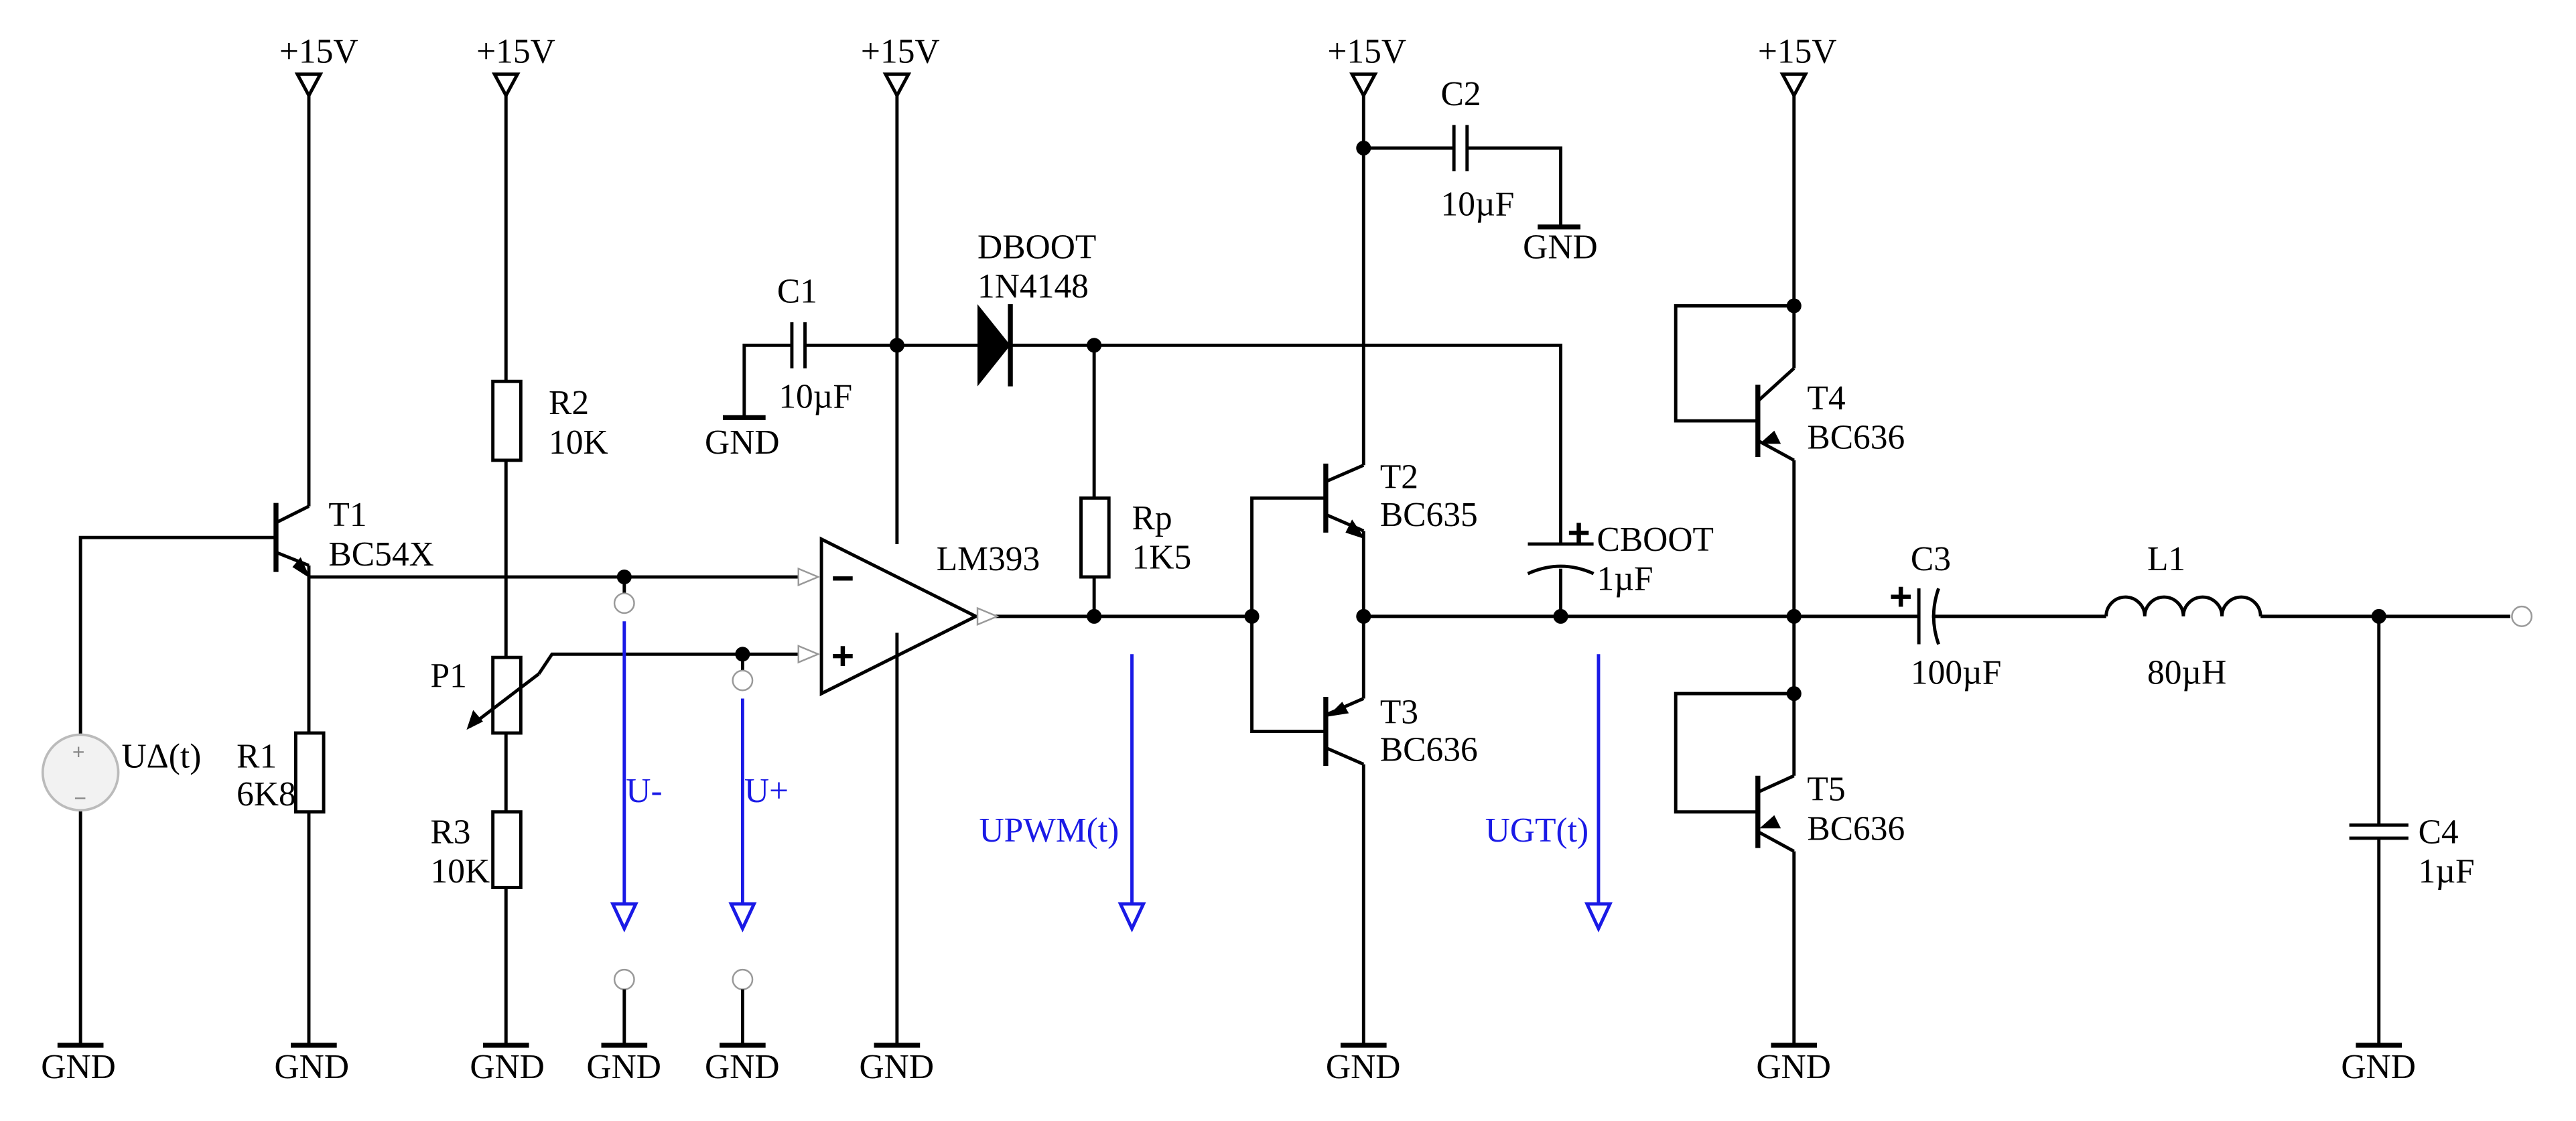  I want to click on comparator-lm393: − + LM393, so click(918, 616).